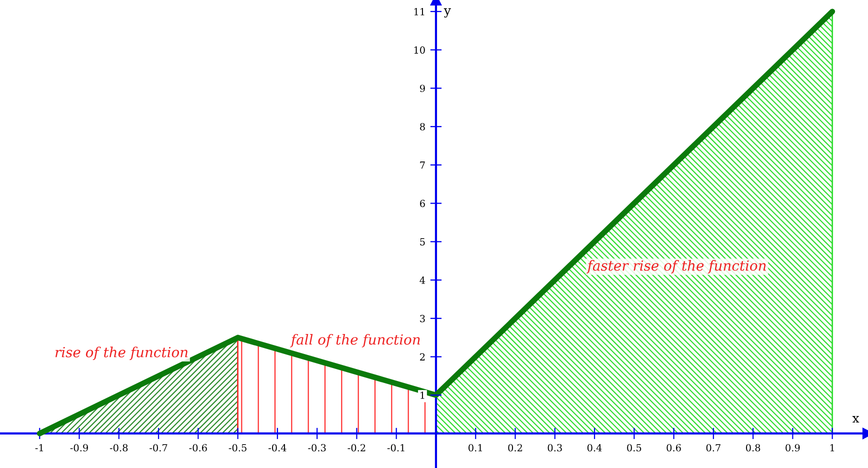 This screenshot has width=868, height=468. Describe the element at coordinates (475, 448) in the screenshot. I see `x-tick-label: 0.1` at that location.